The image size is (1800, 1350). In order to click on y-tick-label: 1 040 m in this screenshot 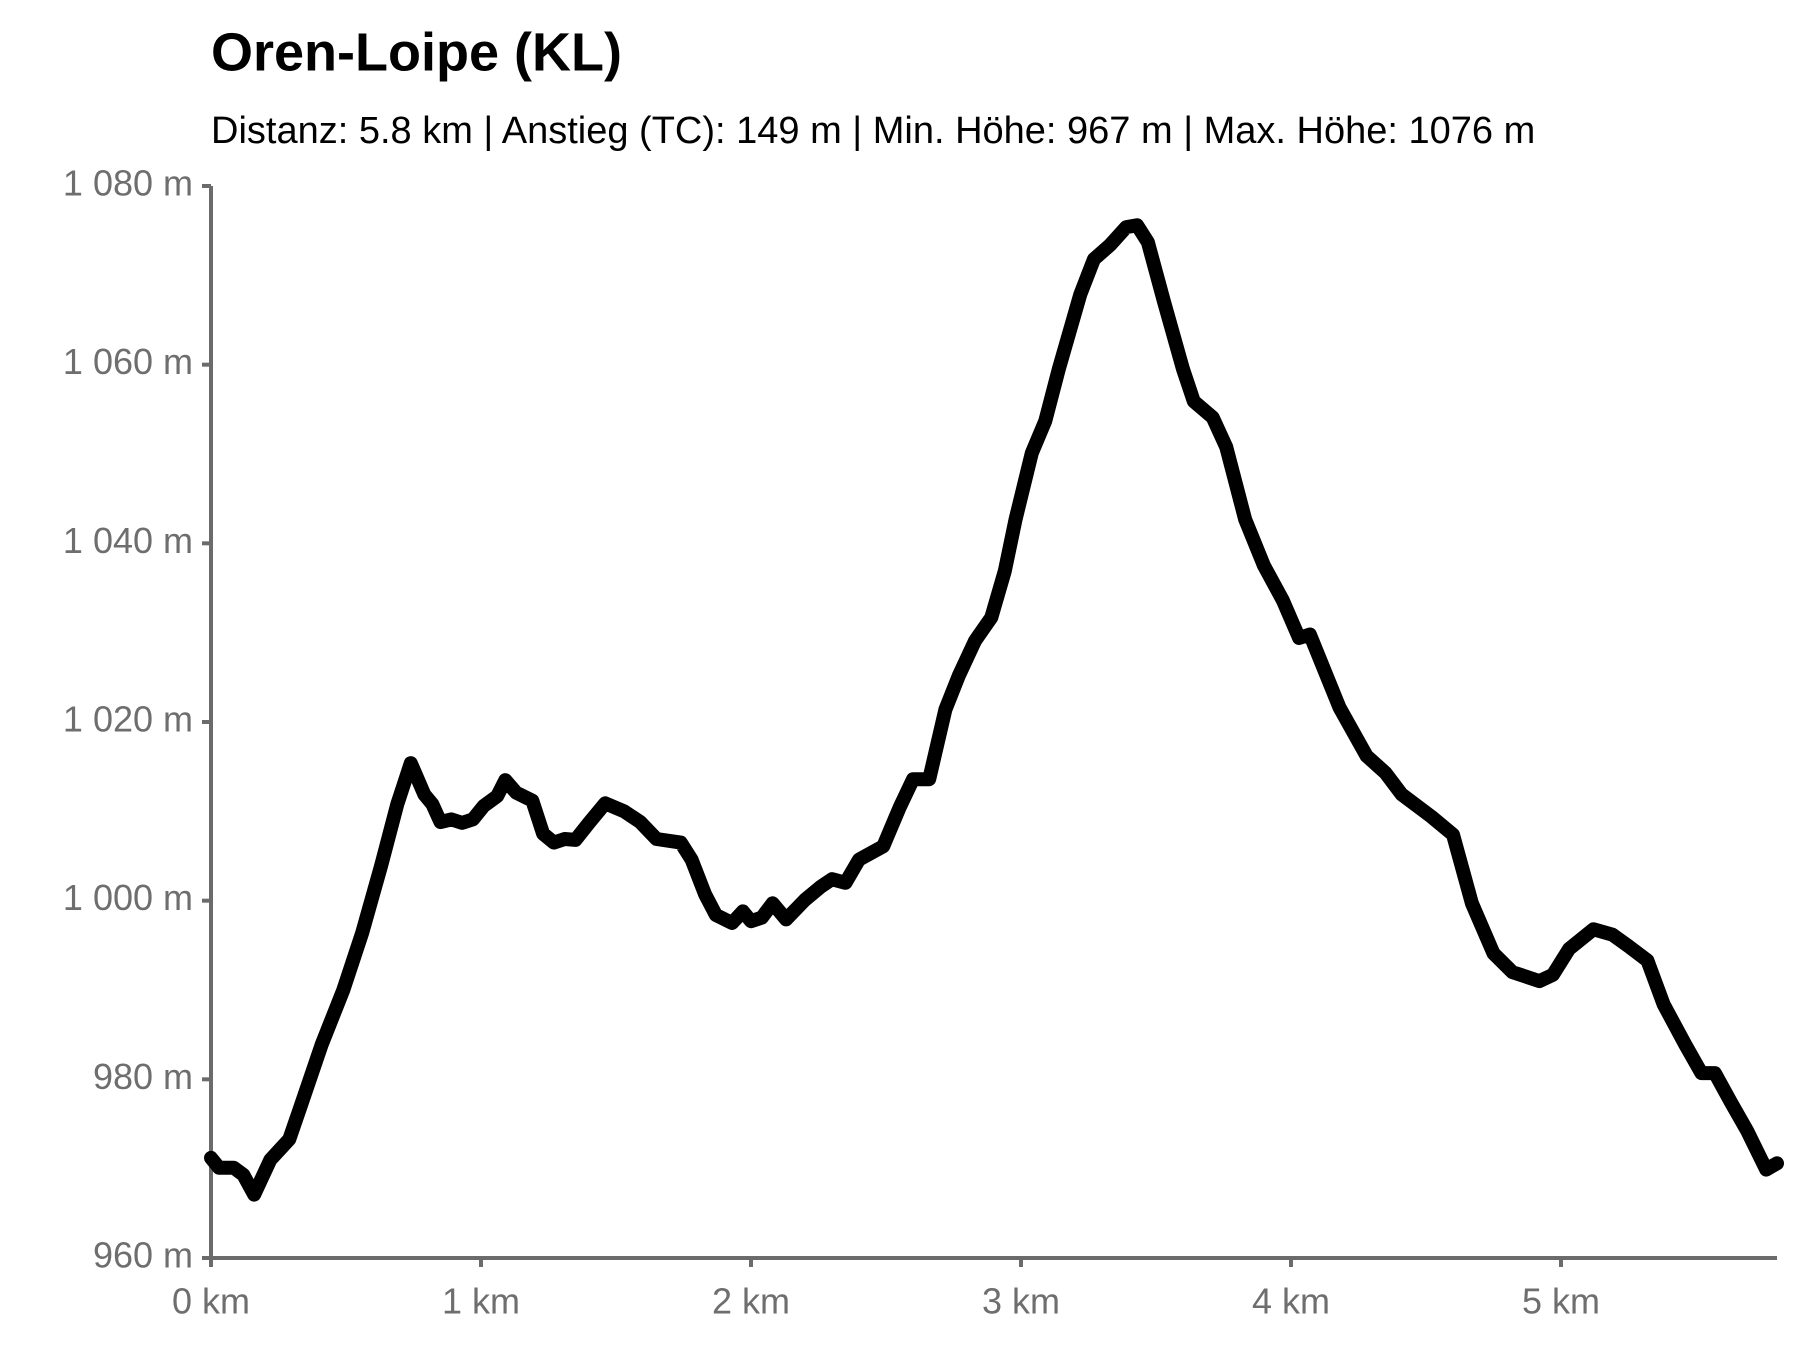, I will do `click(128, 540)`.